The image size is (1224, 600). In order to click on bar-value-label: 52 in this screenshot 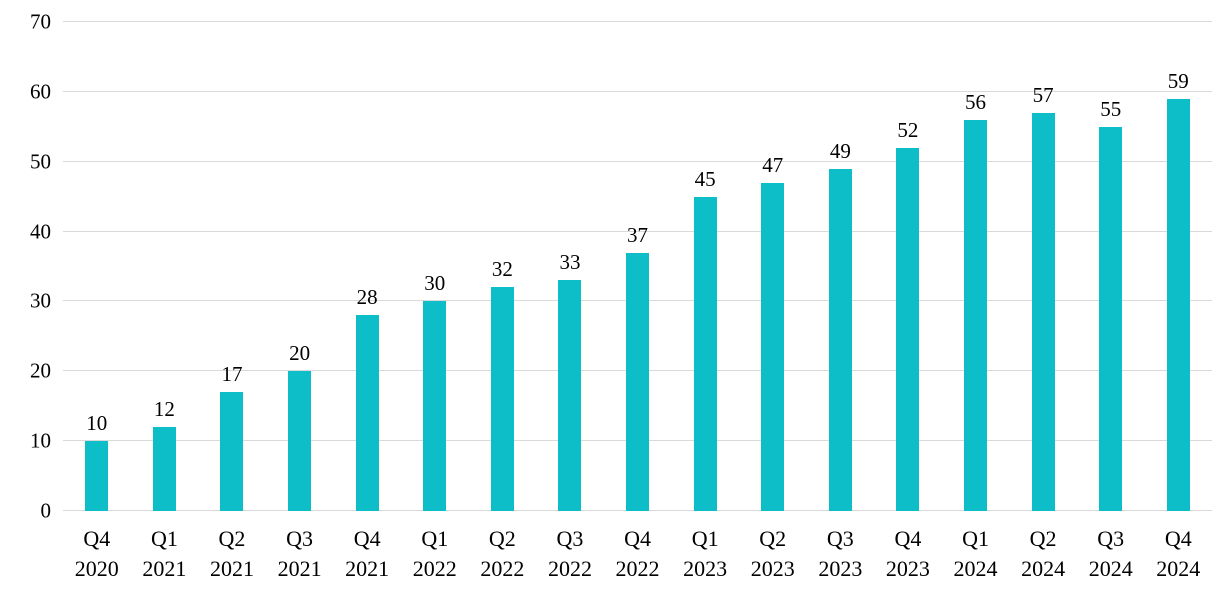, I will do `click(908, 129)`.